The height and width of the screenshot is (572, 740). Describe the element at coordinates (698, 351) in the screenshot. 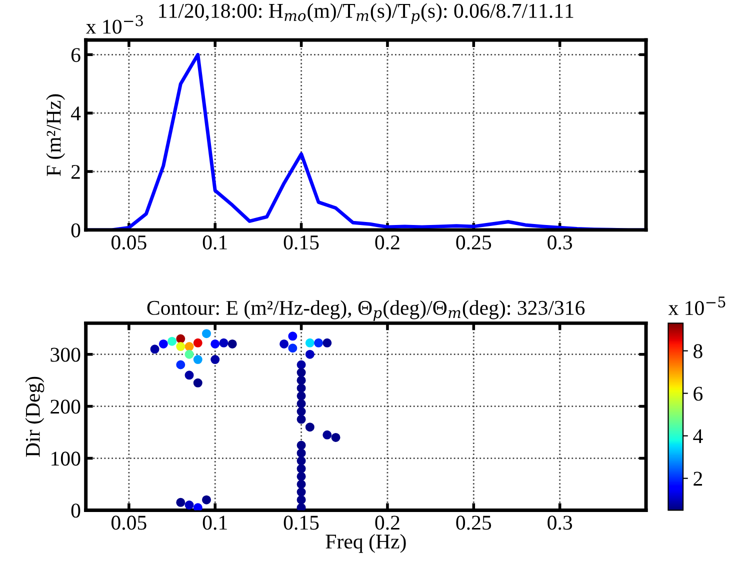

I see `color-bar-label: 8` at that location.